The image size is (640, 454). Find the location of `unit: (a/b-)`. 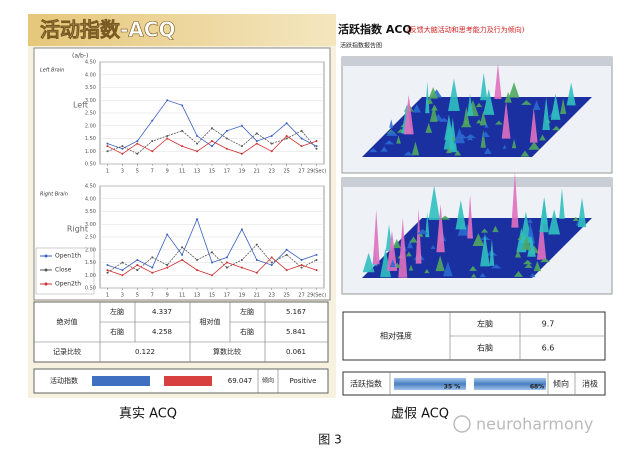

unit: (a/b-) is located at coordinates (80, 56).